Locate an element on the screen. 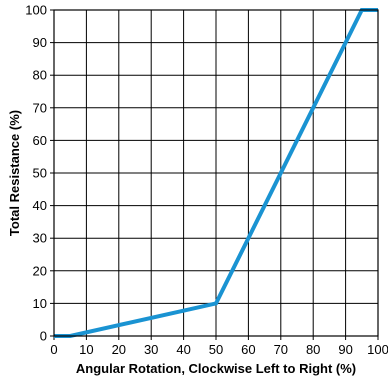  y-tick-label: 20 is located at coordinates (40, 270).